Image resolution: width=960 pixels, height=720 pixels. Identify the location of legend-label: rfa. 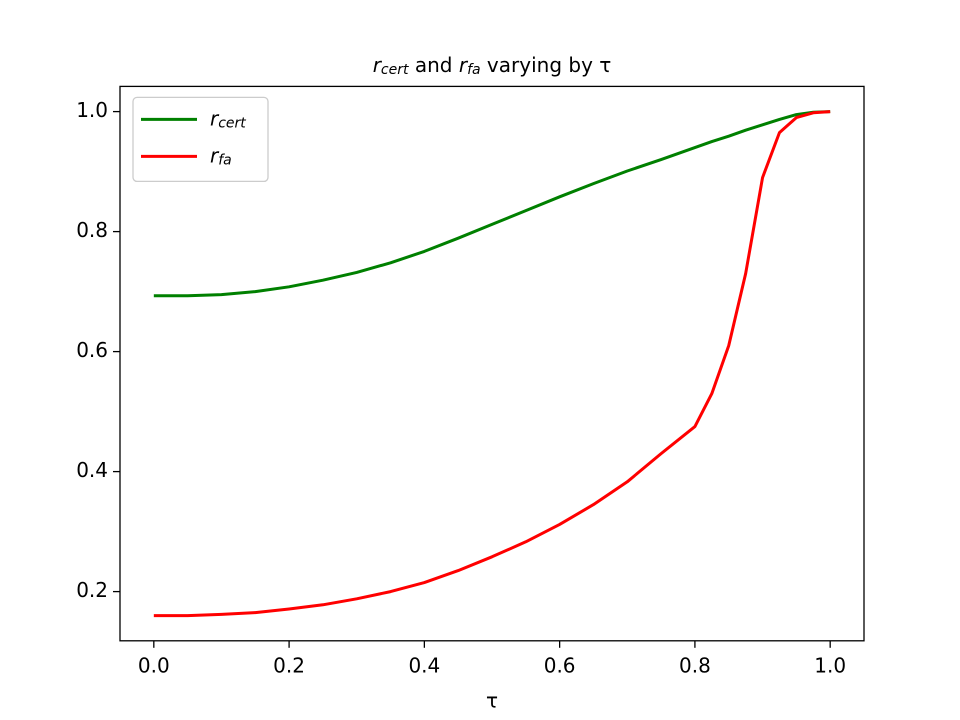
(221, 155).